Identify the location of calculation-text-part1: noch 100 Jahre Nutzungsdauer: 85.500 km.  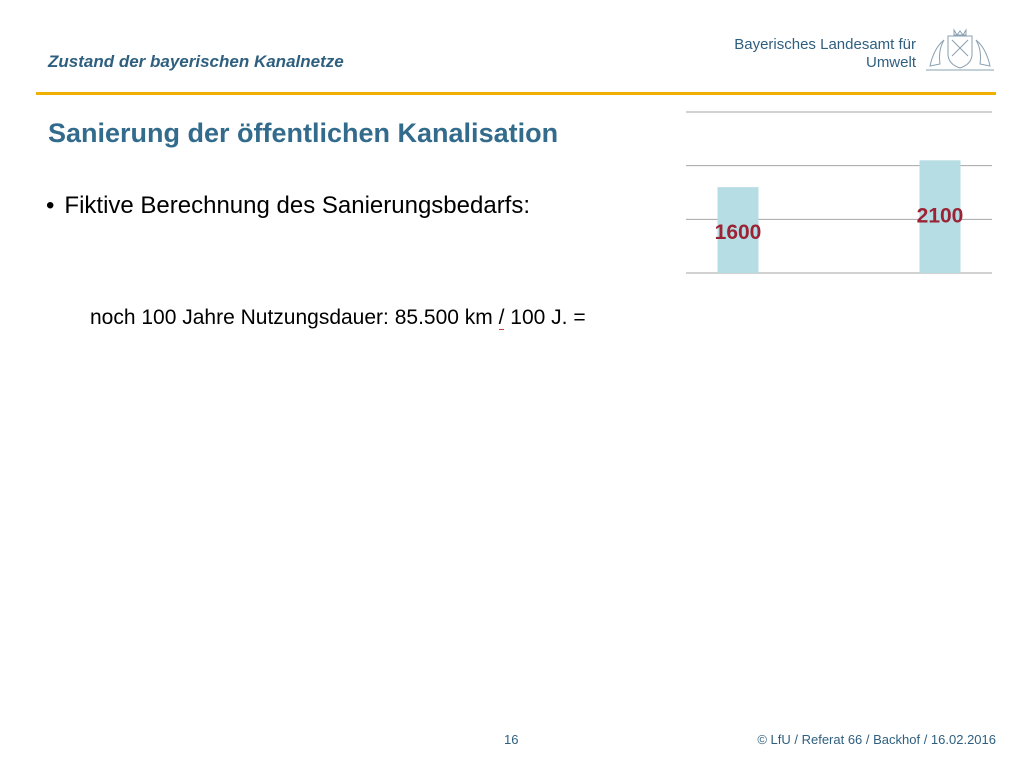
(291, 317).